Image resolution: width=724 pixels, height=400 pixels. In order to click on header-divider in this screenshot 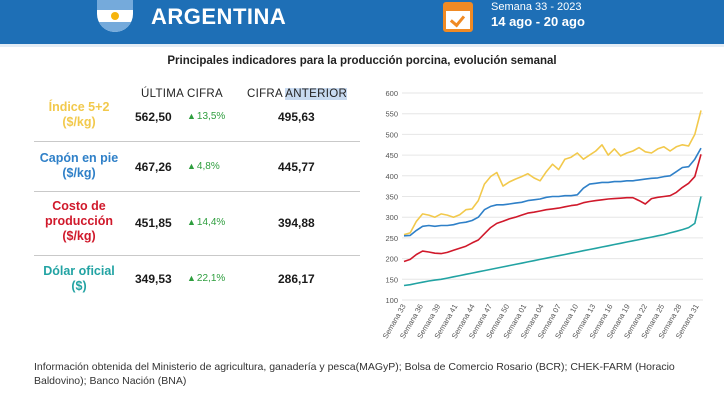, I will do `click(362, 45)`.